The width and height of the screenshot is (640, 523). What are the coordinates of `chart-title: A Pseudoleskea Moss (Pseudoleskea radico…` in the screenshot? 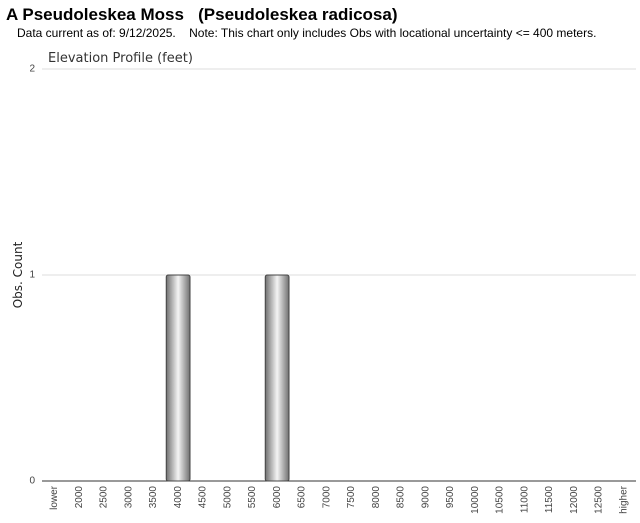 It's located at (201, 14).